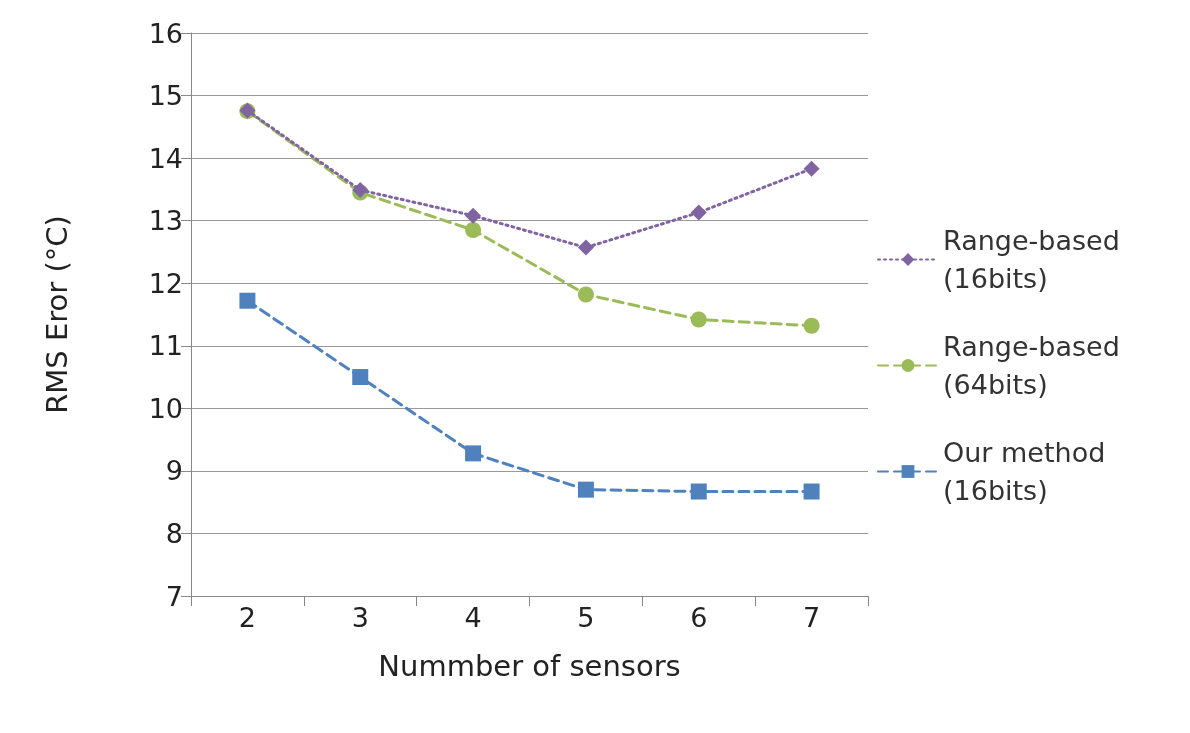 This screenshot has height=733, width=1190. Describe the element at coordinates (1028, 471) in the screenshot. I see `legend-label: Our method (16bits)` at that location.